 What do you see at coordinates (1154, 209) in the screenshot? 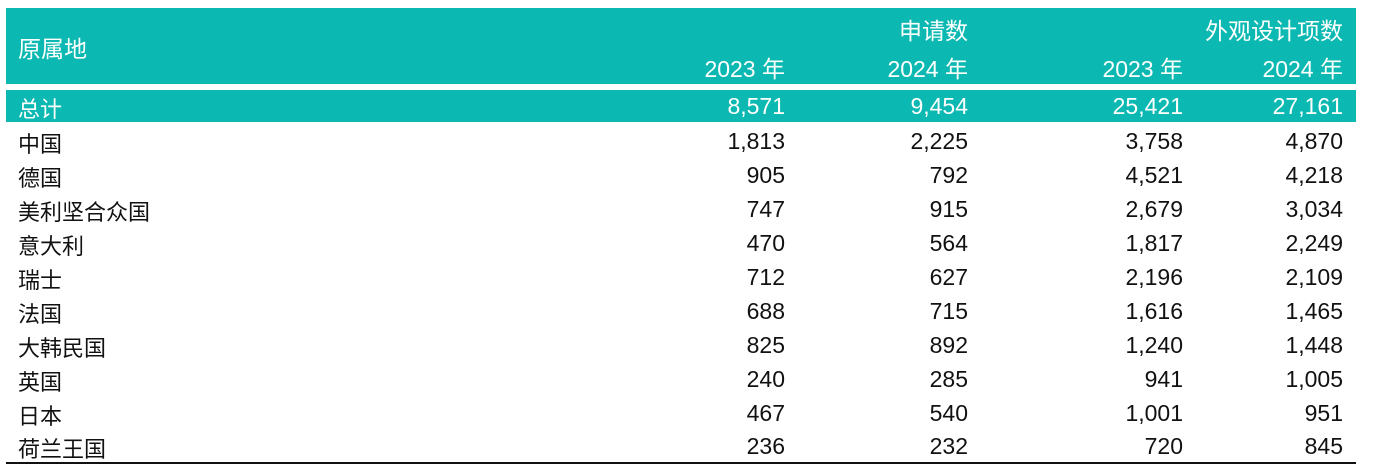
I see `cell-value: 2,679` at bounding box center [1154, 209].